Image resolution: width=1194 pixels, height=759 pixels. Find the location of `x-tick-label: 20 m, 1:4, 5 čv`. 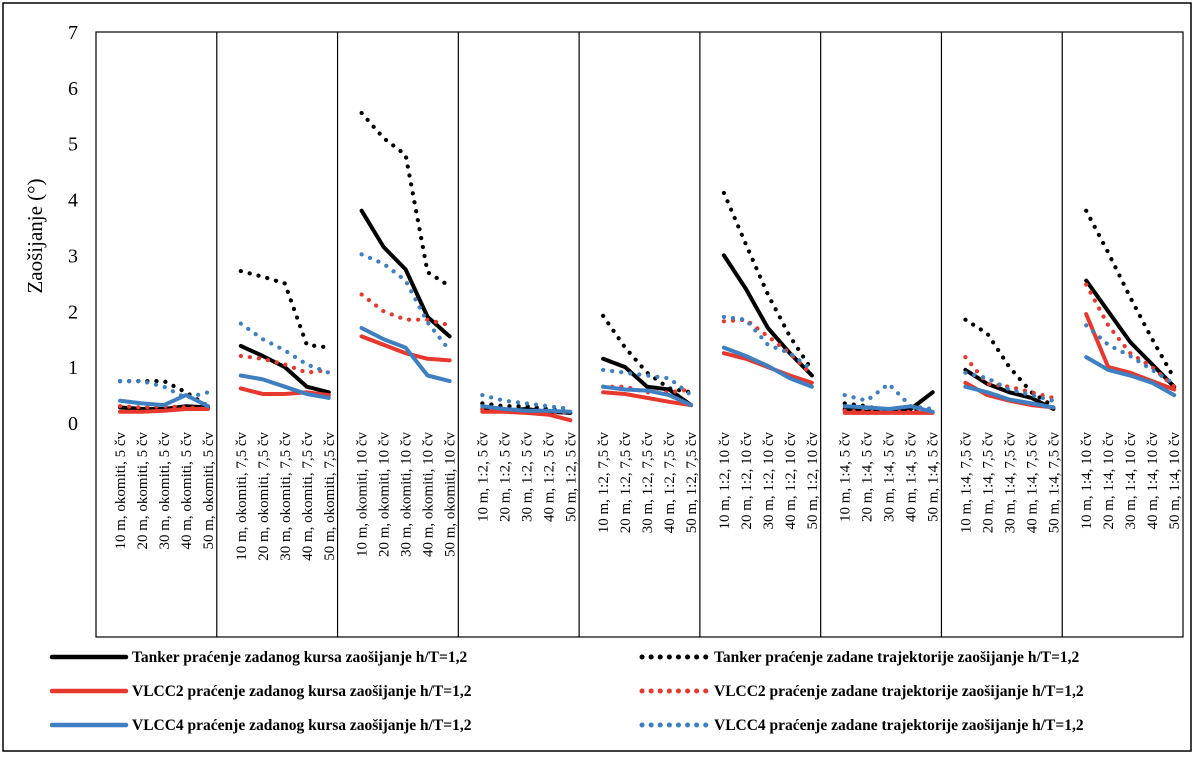

x-tick-label: 20 m, 1:4, 5 čv is located at coordinates (868, 477).